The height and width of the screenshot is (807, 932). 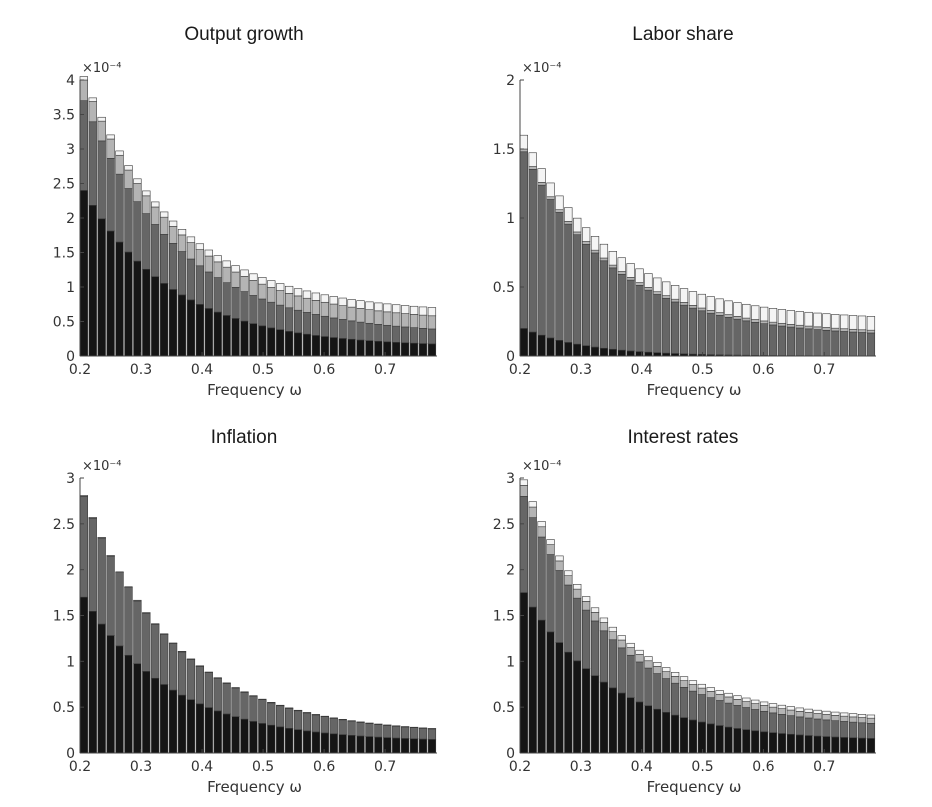 I want to click on x-axis-label: Frequency ω, so click(x=254, y=787).